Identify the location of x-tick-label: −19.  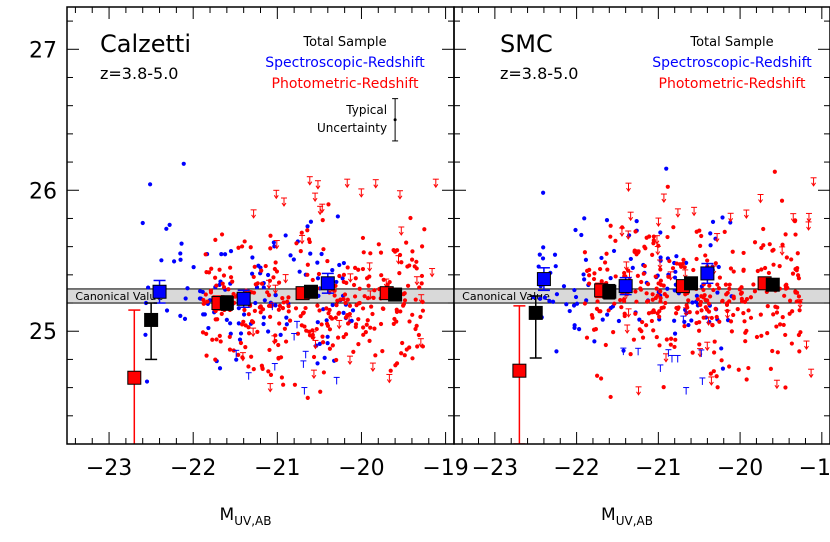
(814, 468).